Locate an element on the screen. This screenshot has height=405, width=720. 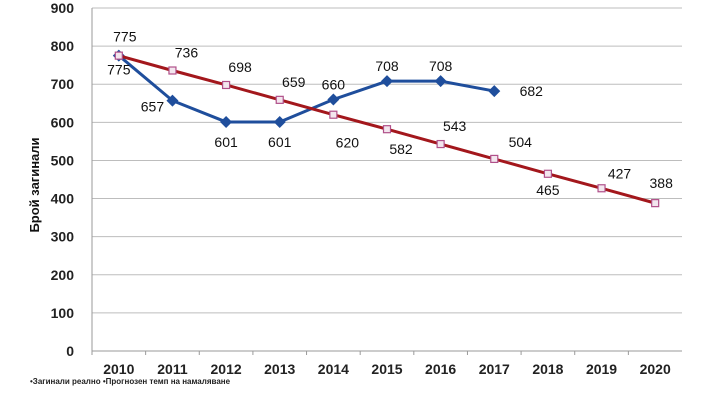
data-label: 657 is located at coordinates (153, 107).